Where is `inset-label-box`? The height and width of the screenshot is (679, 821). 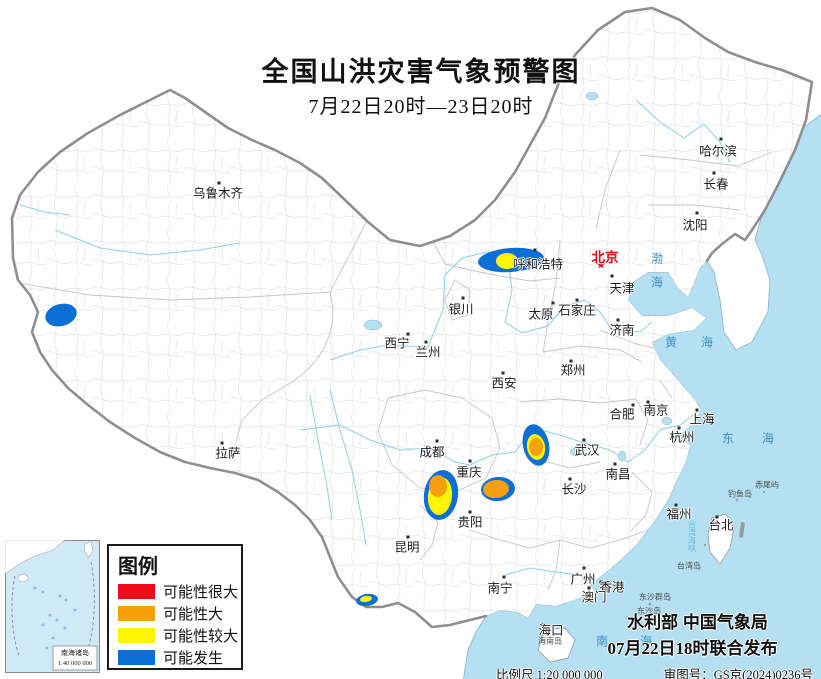 inset-label-box is located at coordinates (75, 658).